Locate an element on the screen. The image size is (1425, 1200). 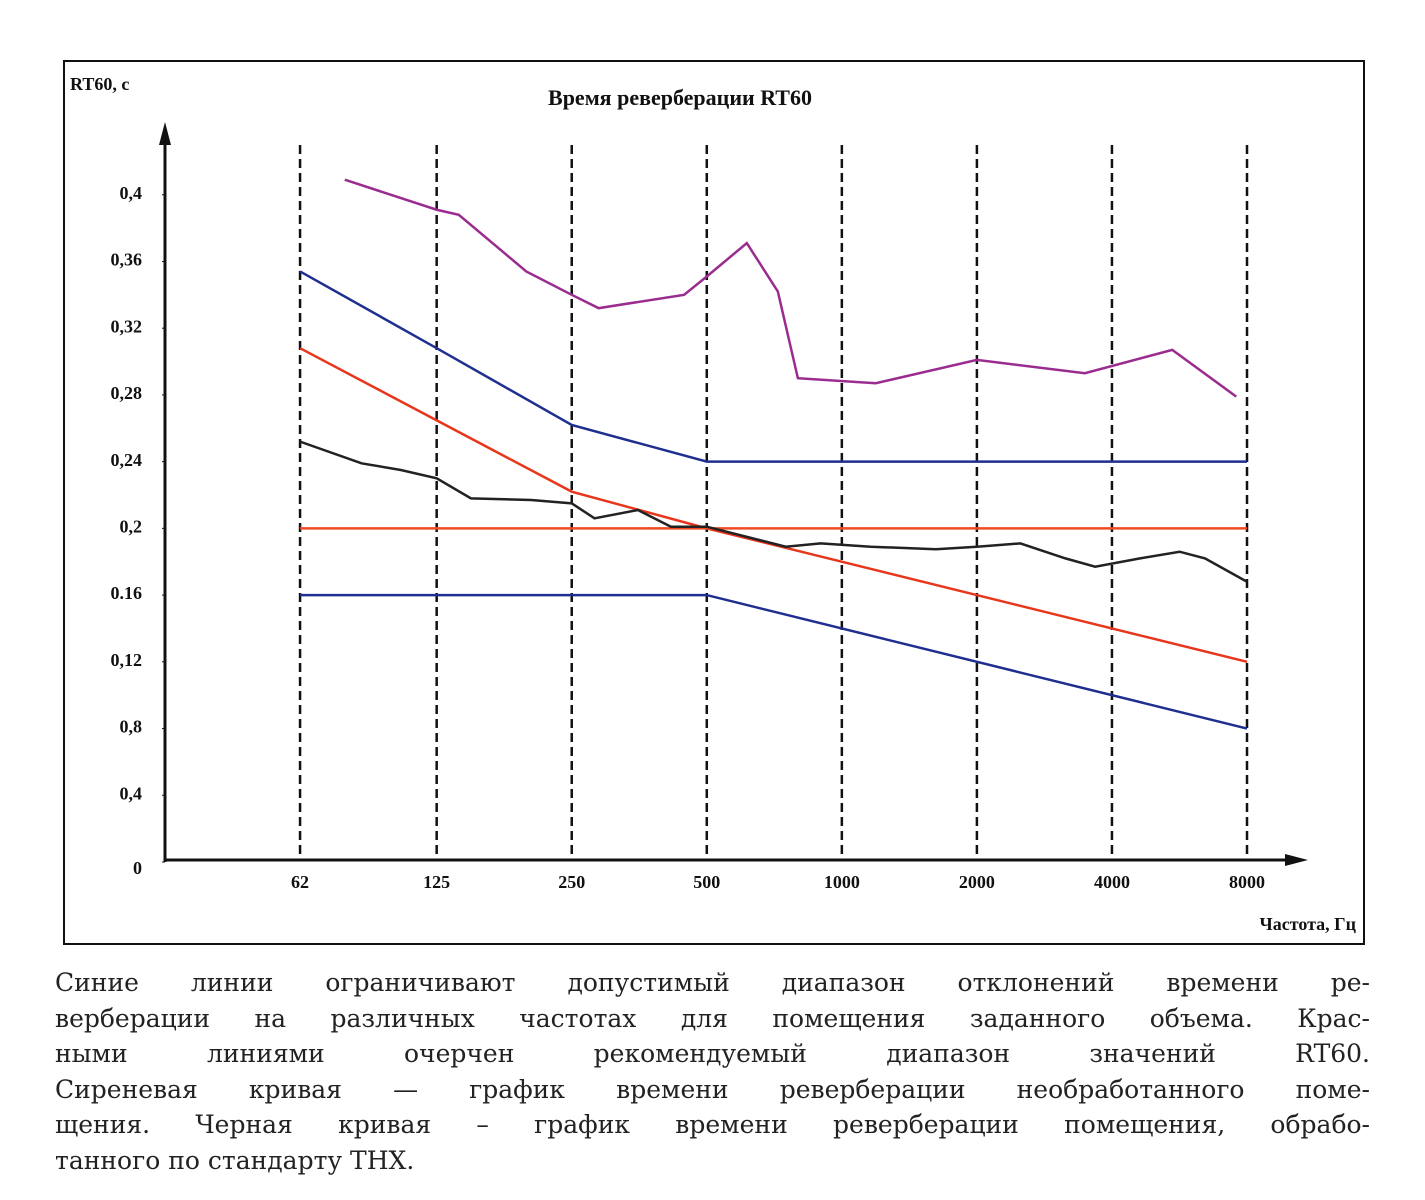
y-axis-arrow is located at coordinates (165, 133).